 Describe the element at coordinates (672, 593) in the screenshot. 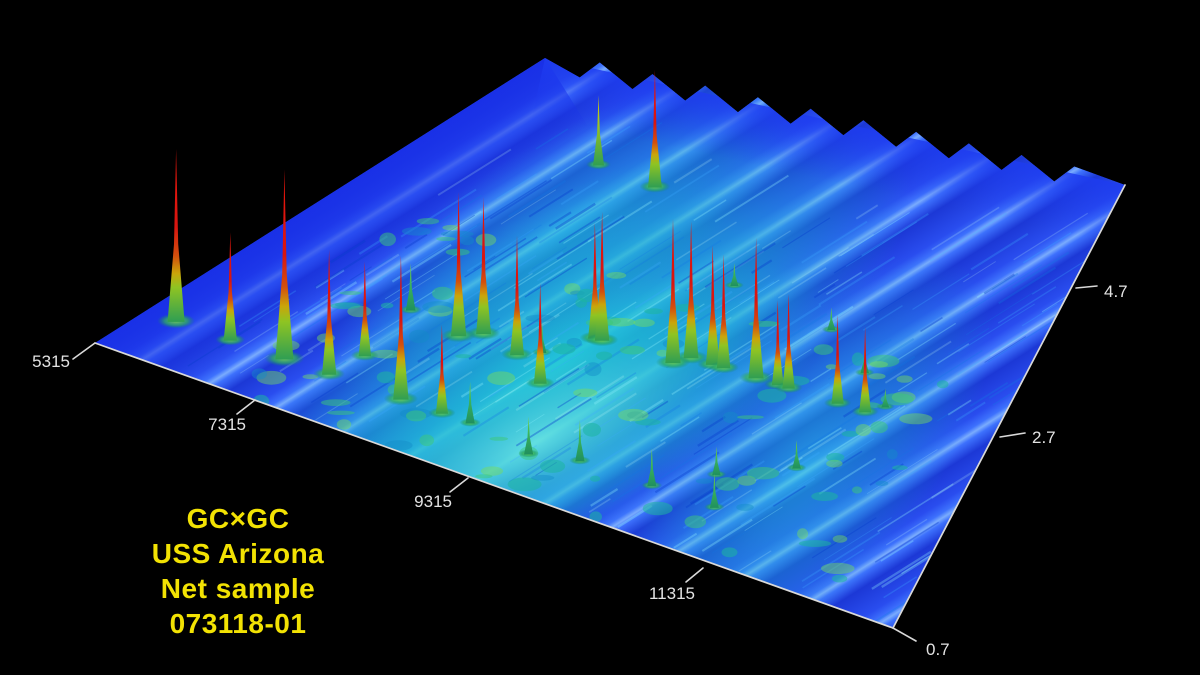

I see `rt1-tick-label-4: 11315` at that location.